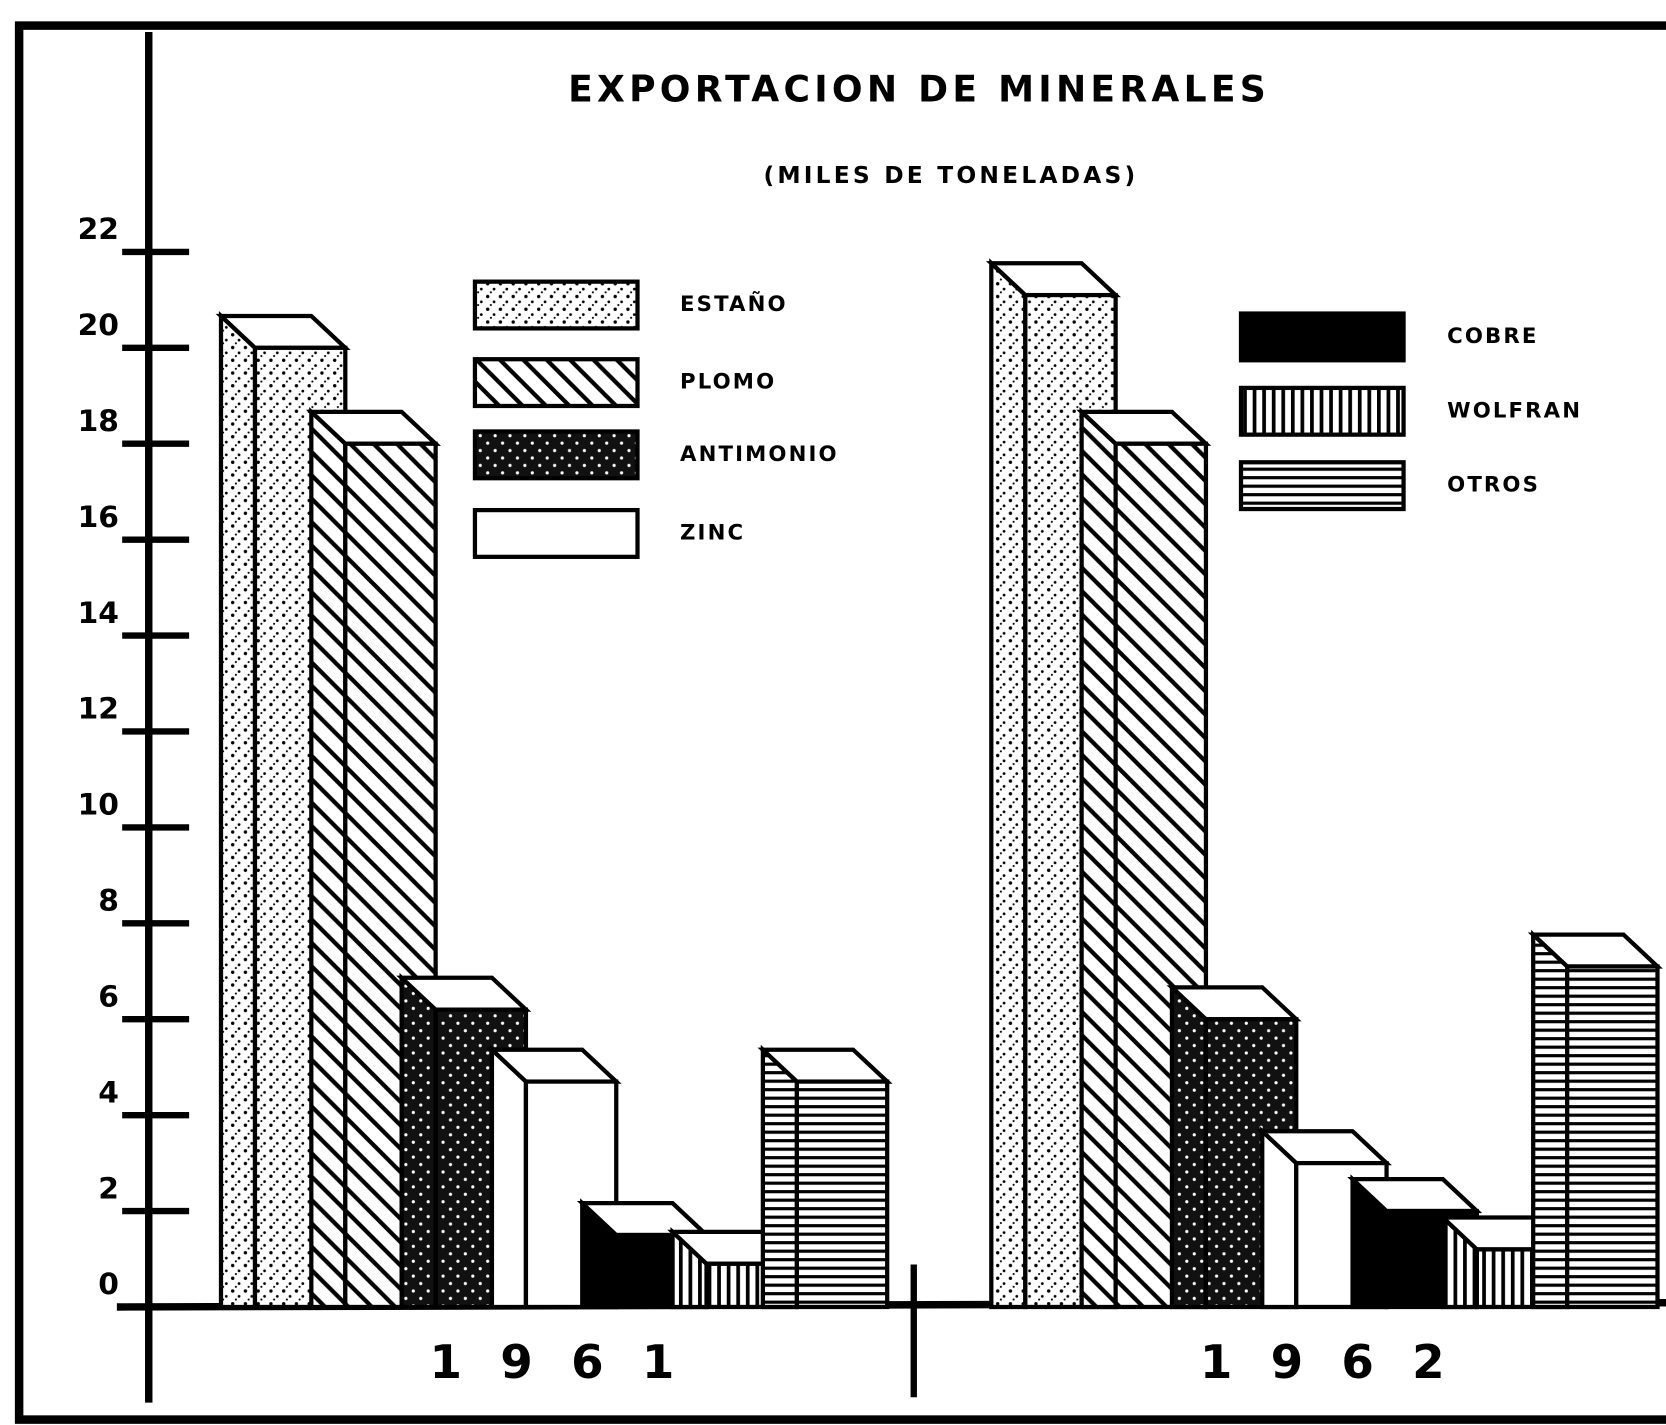  What do you see at coordinates (571, 1363) in the screenshot?
I see `x-tick-label: 1961` at bounding box center [571, 1363].